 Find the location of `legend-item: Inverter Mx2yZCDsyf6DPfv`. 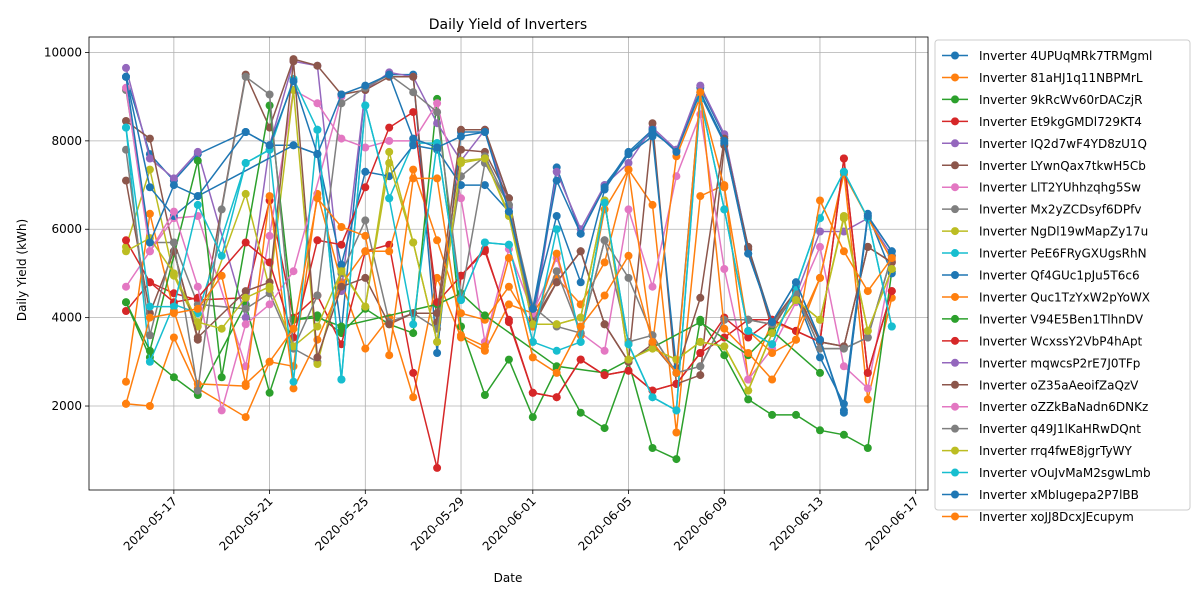

legend-item: Inverter Mx2yZCDsyf6DPfv is located at coordinates (1041, 210).